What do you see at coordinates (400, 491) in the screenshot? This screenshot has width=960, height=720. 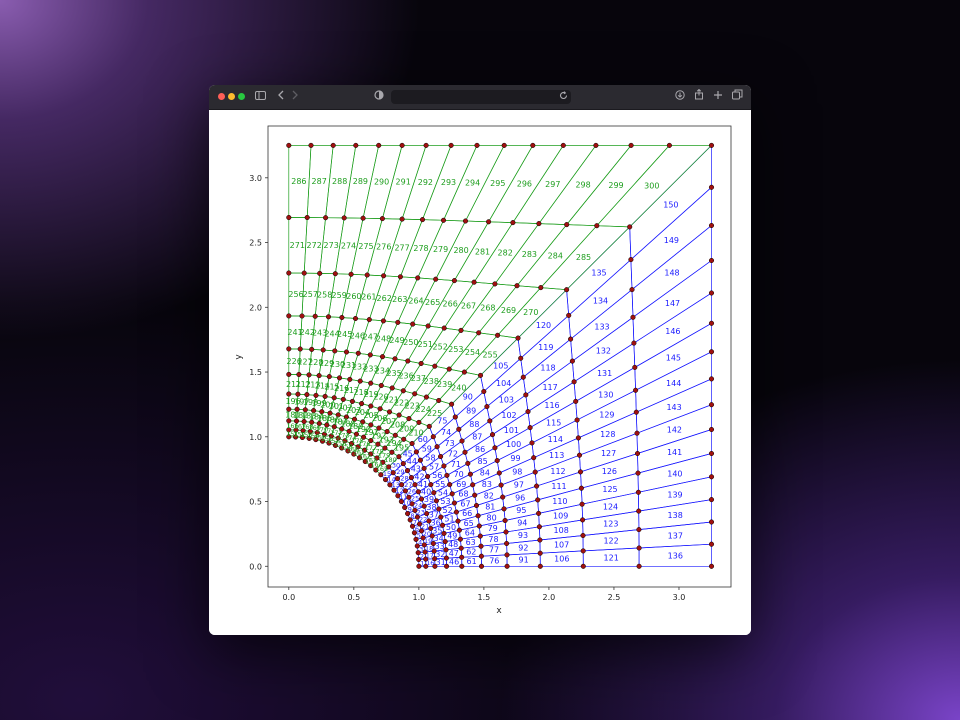 I see `element-label: 12` at bounding box center [400, 491].